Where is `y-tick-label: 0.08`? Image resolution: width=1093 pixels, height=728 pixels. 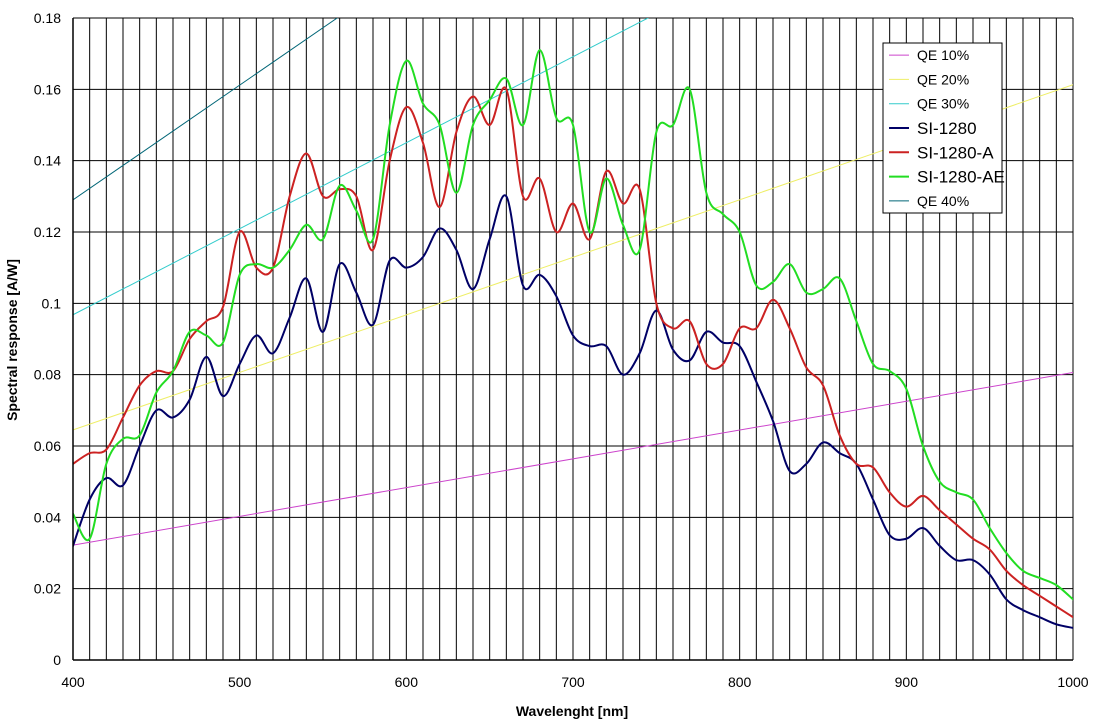
y-tick-label: 0.08 is located at coordinates (47, 375).